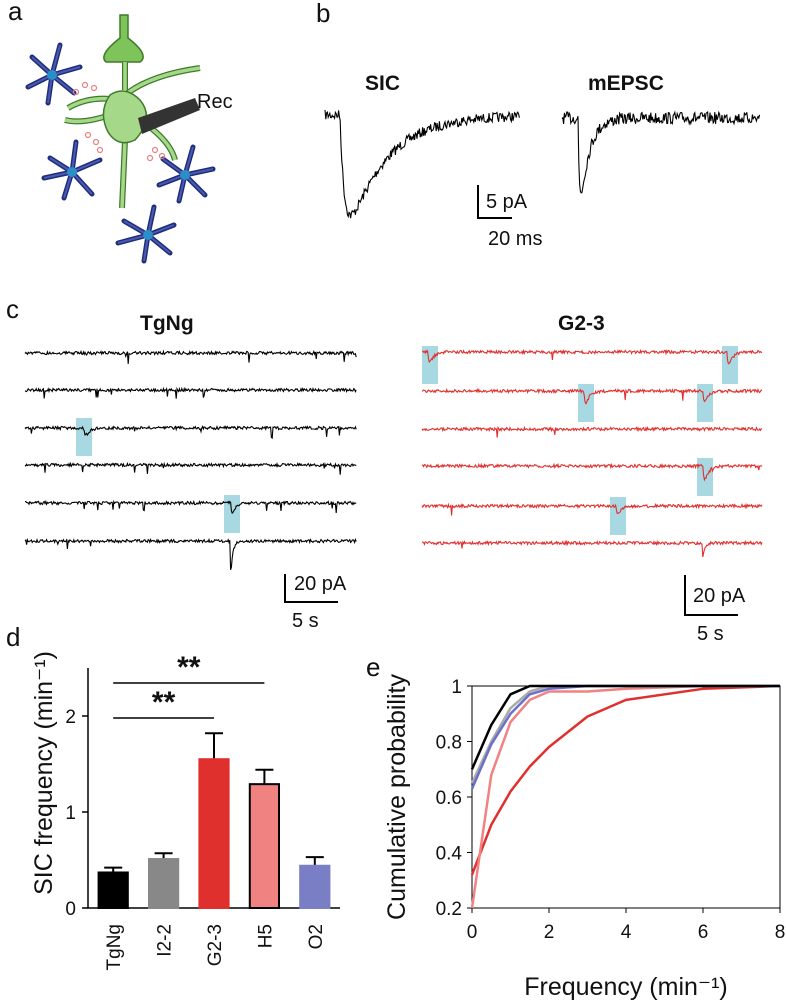 The width and height of the screenshot is (786, 1003). I want to click on y-axis-label: Cumulative probability, so click(397, 797).